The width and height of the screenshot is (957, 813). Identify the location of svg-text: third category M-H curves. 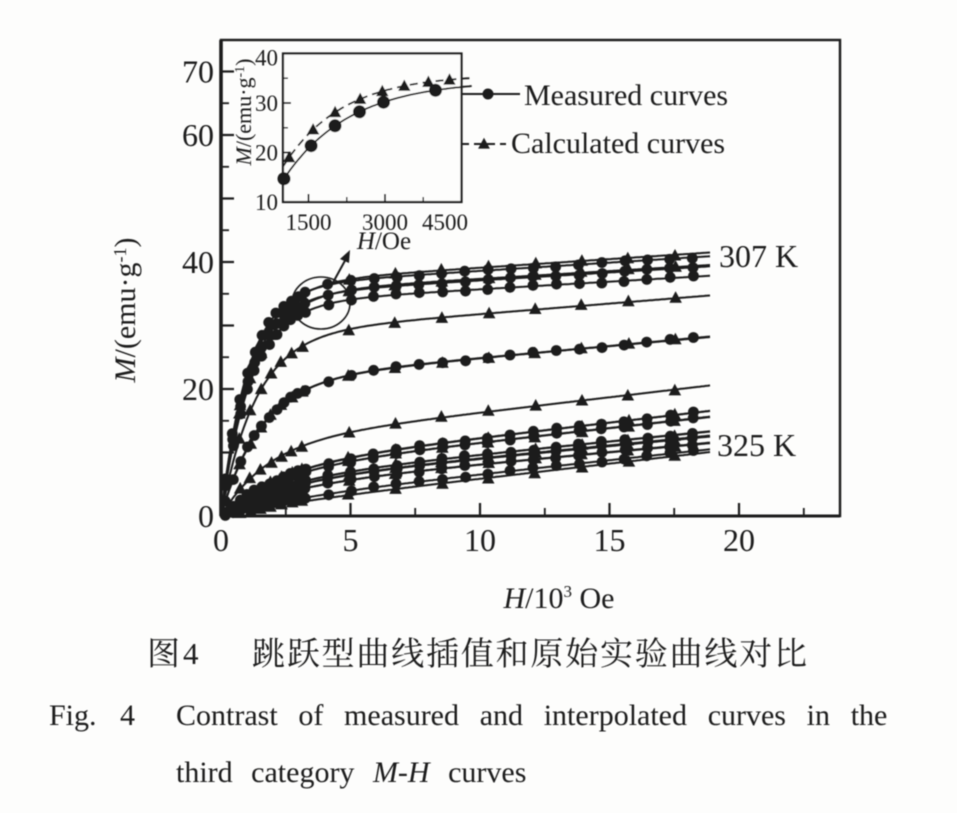
(351, 772).